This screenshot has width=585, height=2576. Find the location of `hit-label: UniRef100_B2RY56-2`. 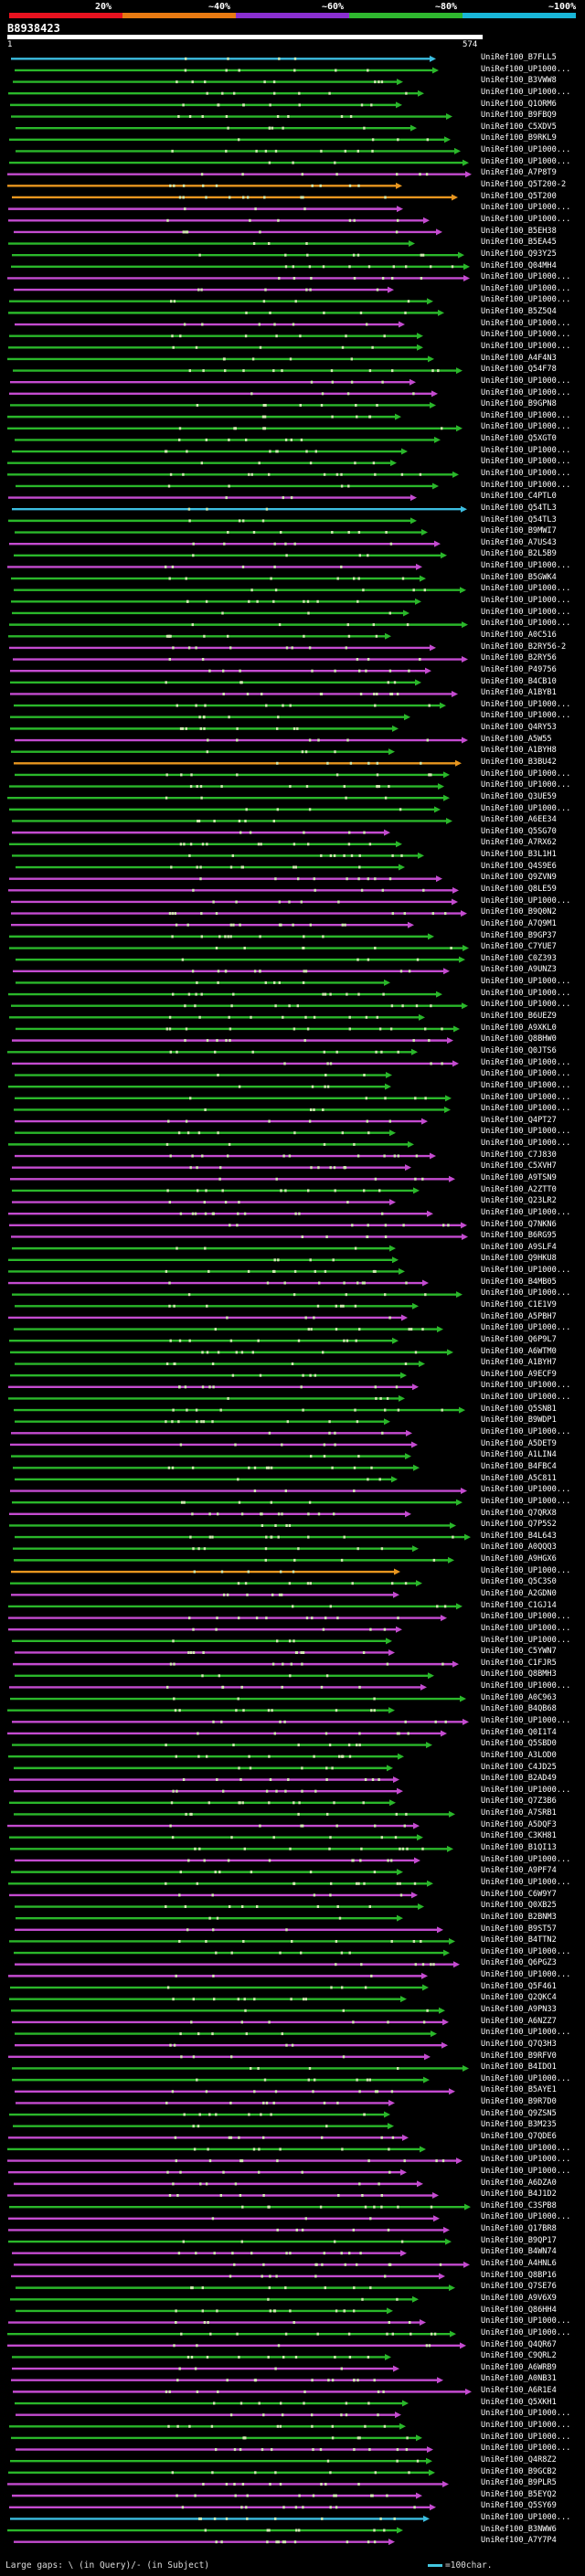

hit-label: UniRef100_B2RY56-2 is located at coordinates (524, 646).